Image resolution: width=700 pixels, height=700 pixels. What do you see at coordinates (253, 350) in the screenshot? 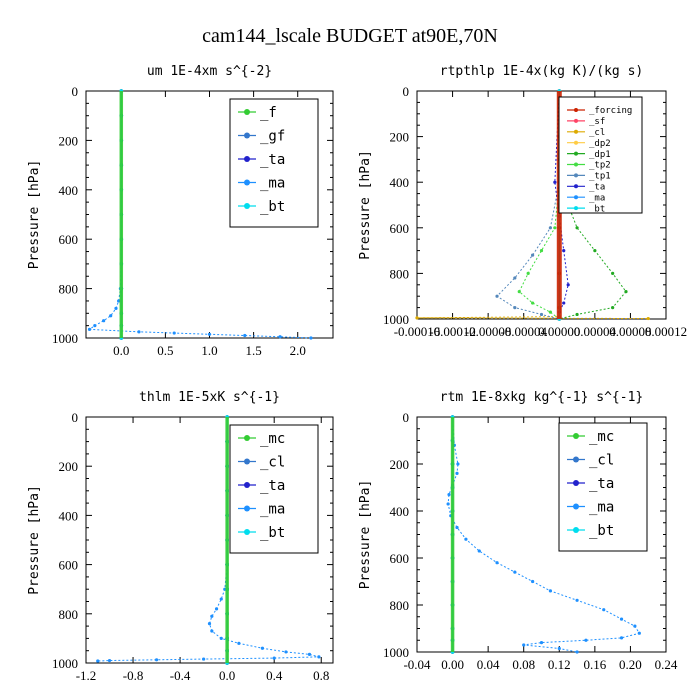
I see `x-tick-label: 1.5` at bounding box center [253, 350].